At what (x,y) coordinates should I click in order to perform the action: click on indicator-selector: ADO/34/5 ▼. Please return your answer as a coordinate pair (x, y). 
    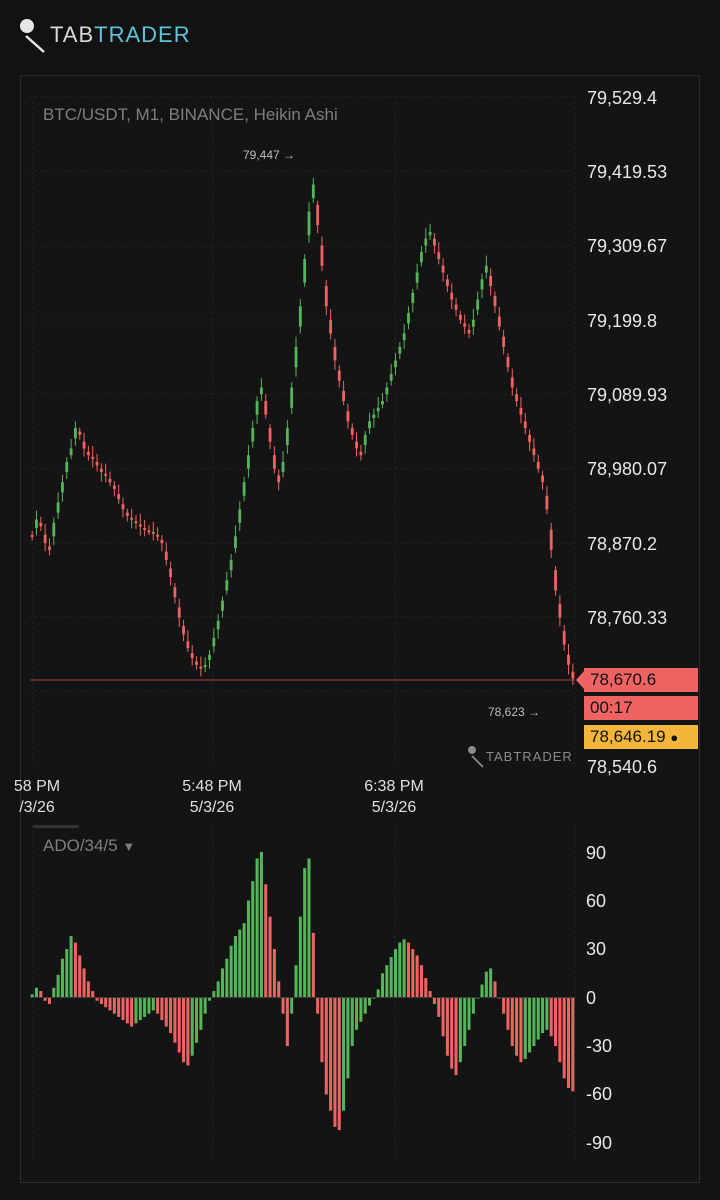
    Looking at the image, I should click on (89, 846).